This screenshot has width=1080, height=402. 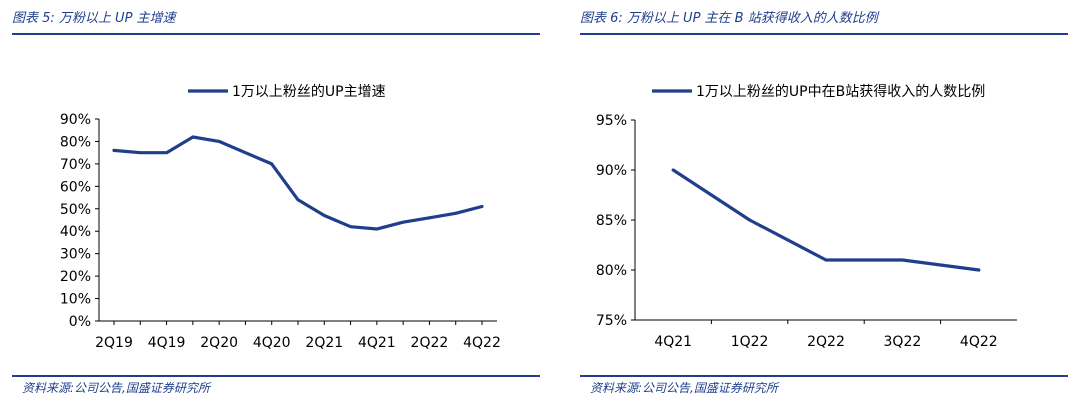 What do you see at coordinates (75, 255) in the screenshot?
I see `left-y-tick-label: 30%` at bounding box center [75, 255].